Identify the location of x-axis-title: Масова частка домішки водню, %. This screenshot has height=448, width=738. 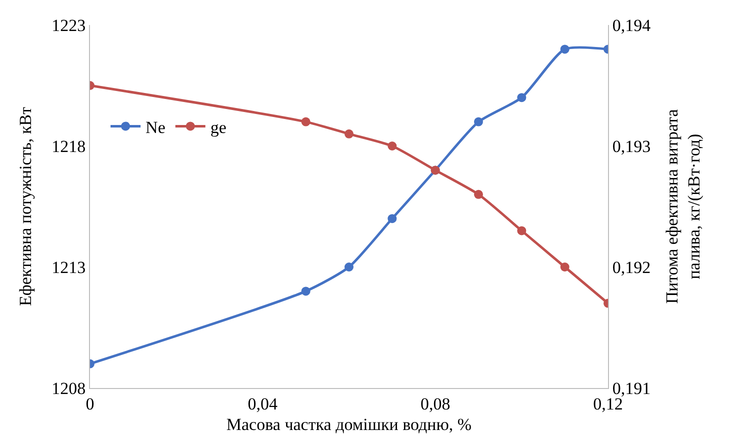
(349, 424).